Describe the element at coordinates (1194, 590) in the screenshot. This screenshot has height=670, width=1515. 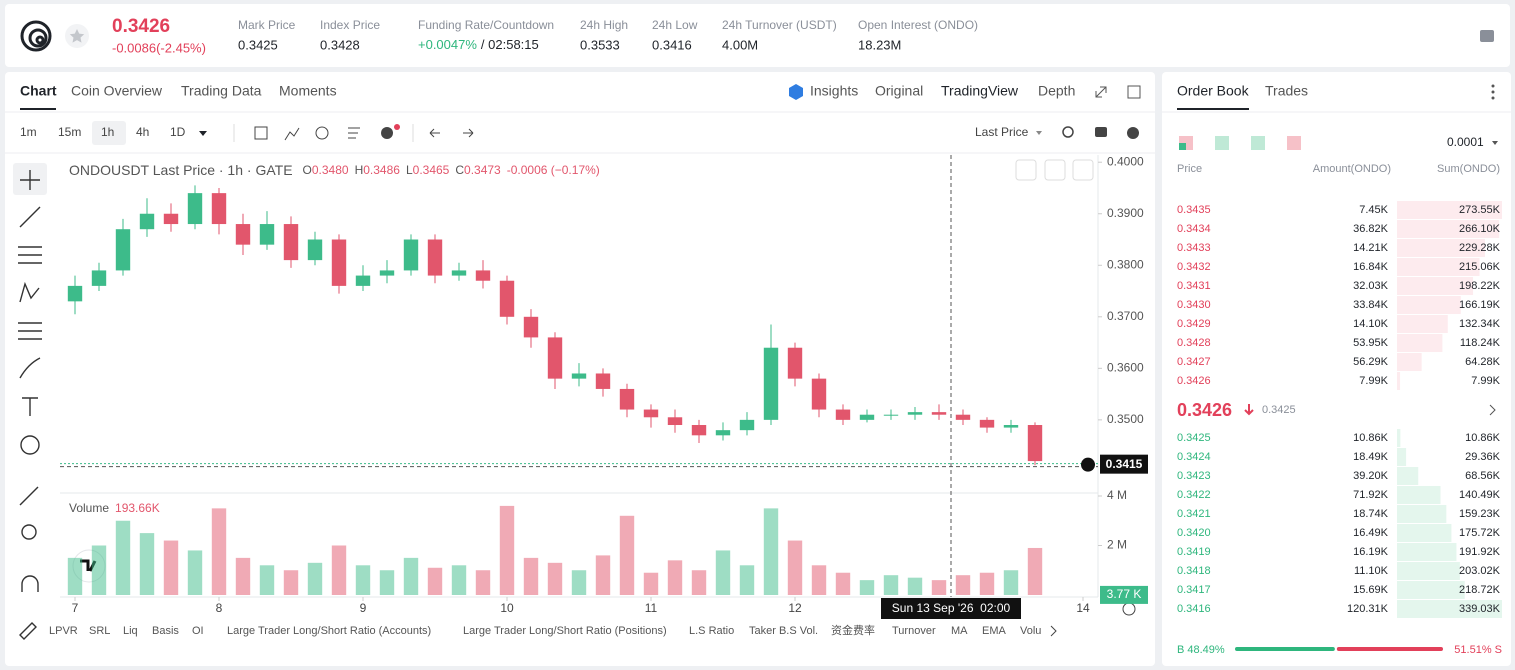
I see `ob-price: 0.3417` at that location.